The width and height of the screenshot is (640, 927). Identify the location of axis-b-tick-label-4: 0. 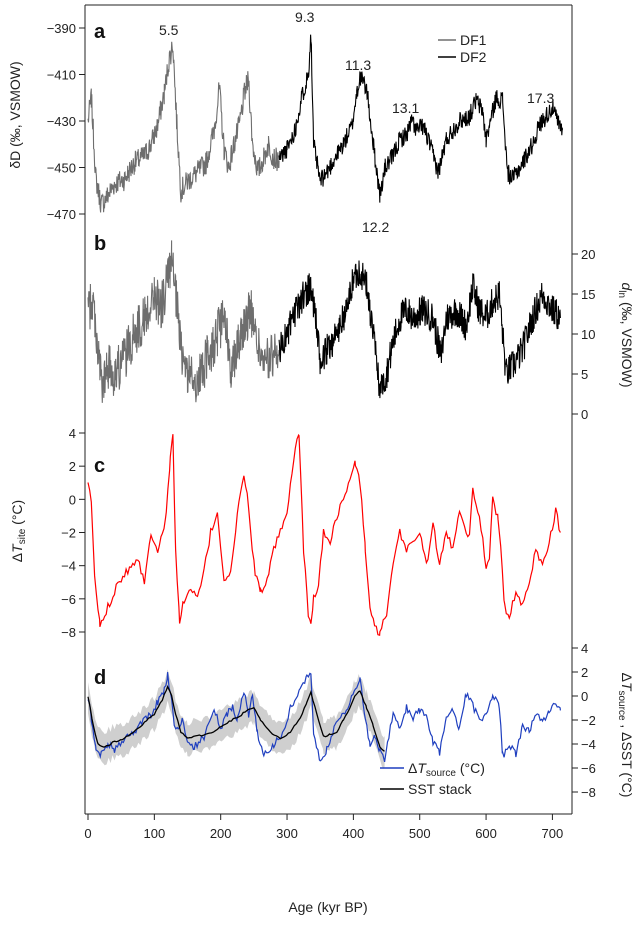
(584, 414).